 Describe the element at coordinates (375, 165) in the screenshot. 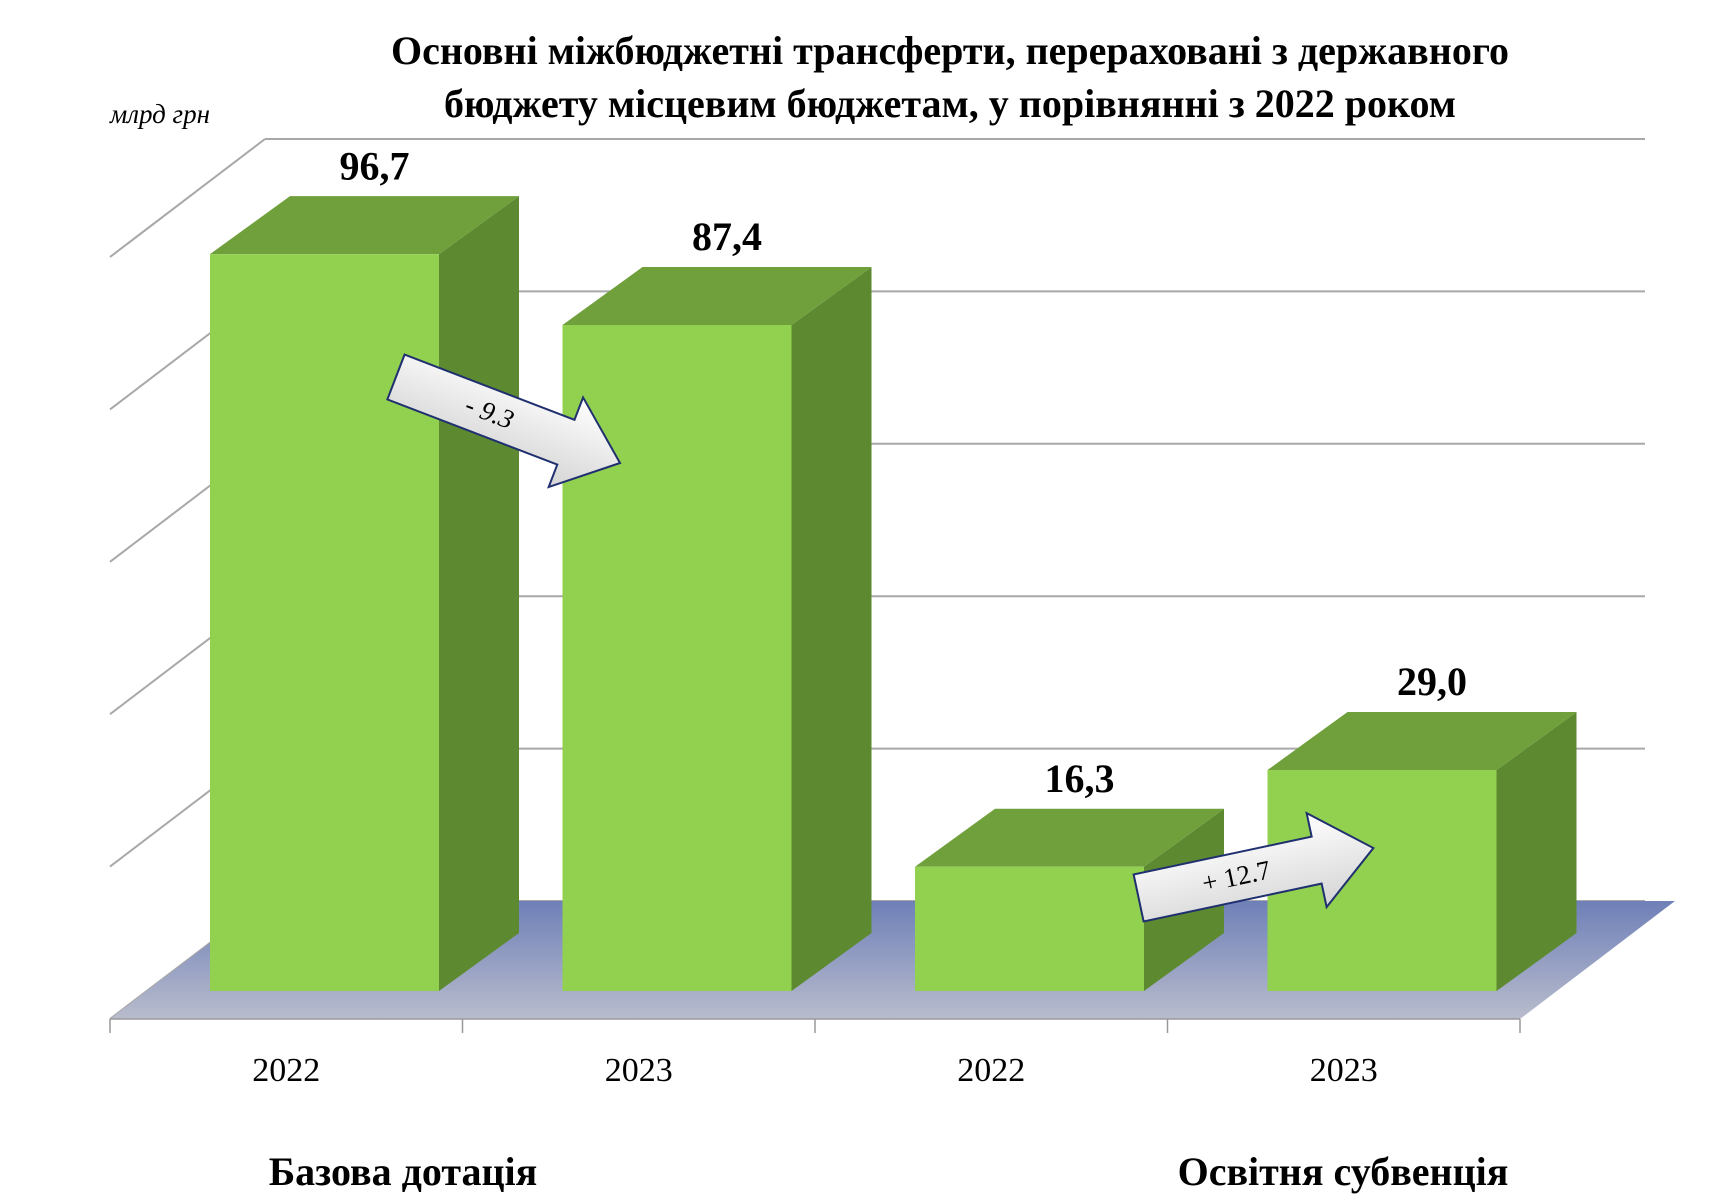

I see `value-label: 96,7` at that location.